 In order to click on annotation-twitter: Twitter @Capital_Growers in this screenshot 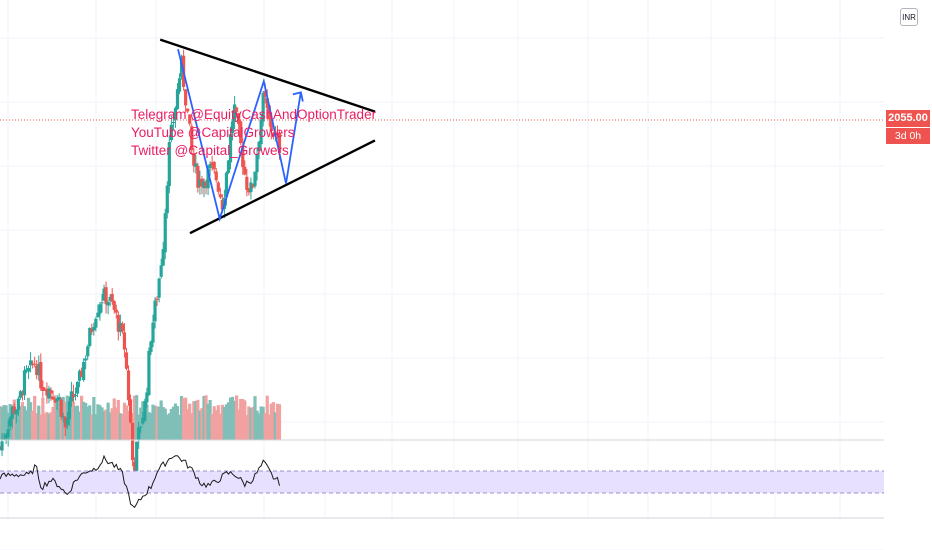, I will do `click(210, 150)`.